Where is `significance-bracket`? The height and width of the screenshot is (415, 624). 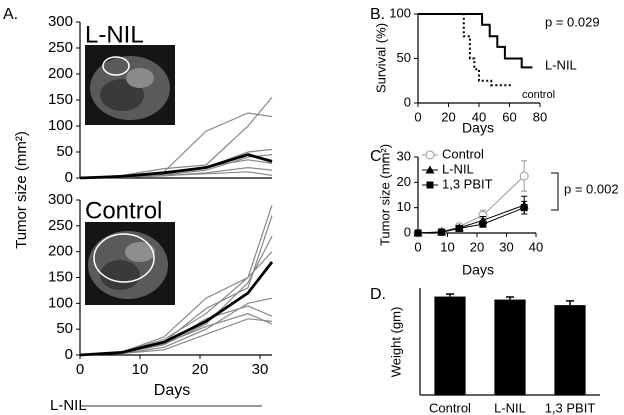 significance-bracket is located at coordinates (555, 191).